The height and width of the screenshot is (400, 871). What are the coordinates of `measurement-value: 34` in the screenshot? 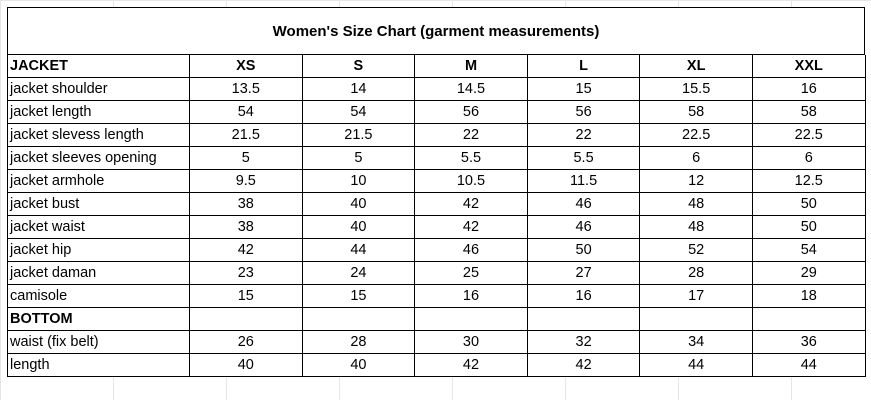 It's located at (696, 342).